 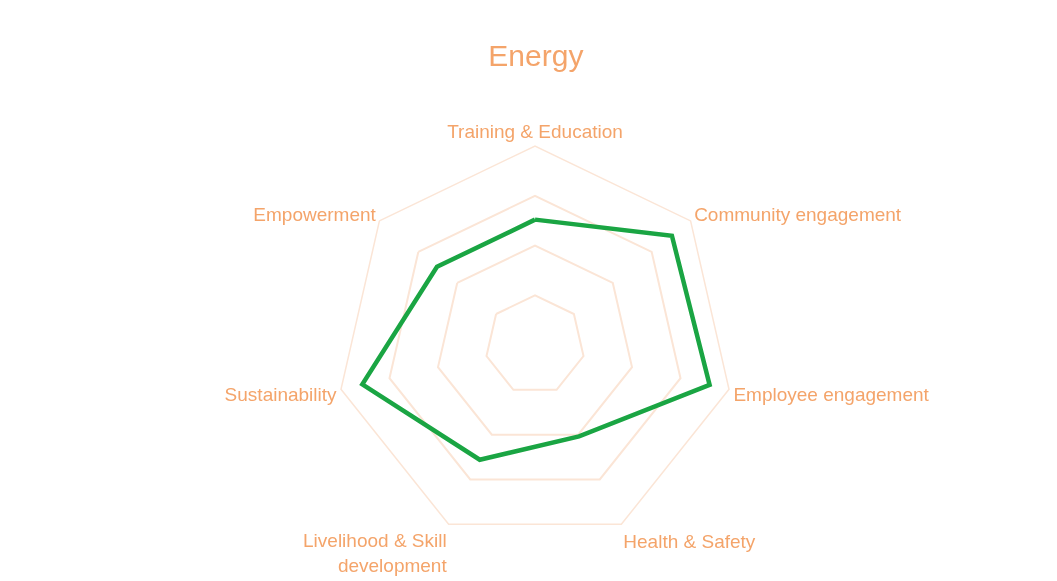 I want to click on spoke-label: Employee engagement, so click(x=831, y=395).